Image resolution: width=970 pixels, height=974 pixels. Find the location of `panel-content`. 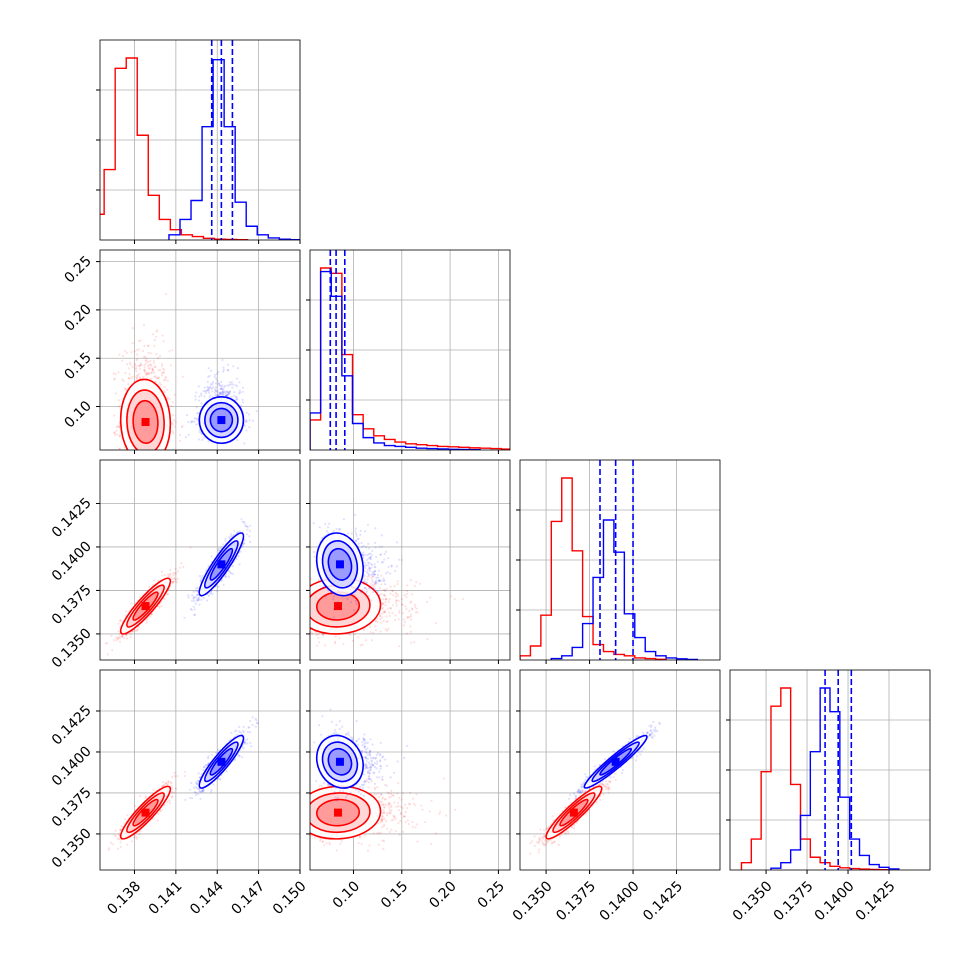

panel-content is located at coordinates (178, 586).